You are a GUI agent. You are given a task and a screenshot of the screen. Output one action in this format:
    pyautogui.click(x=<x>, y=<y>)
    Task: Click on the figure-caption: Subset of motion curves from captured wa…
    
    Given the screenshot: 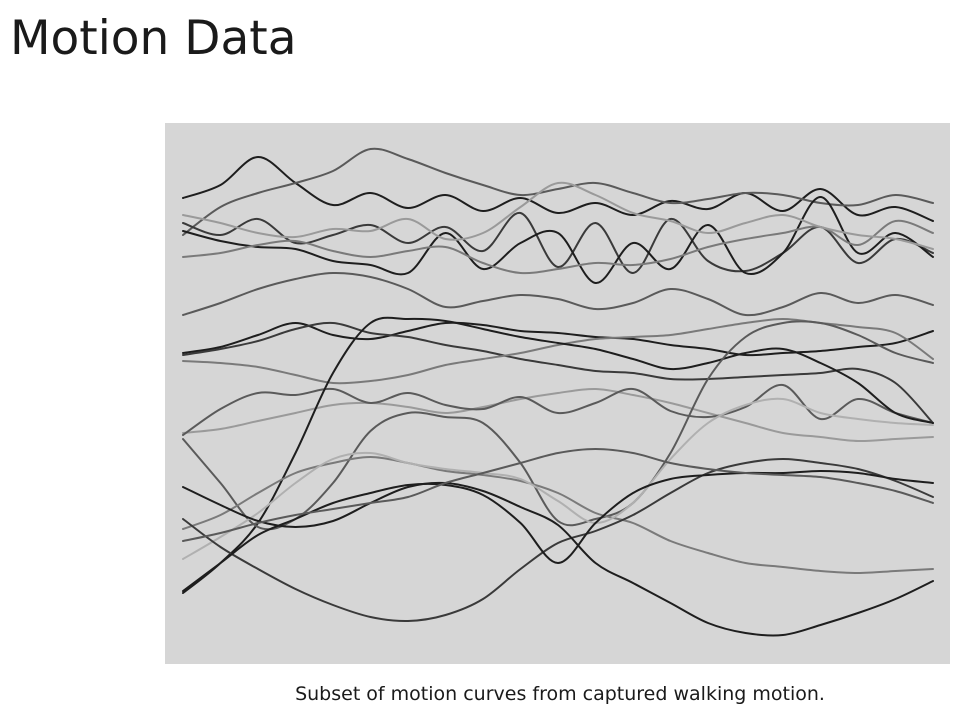 What is the action you would take?
    pyautogui.click(x=560, y=694)
    